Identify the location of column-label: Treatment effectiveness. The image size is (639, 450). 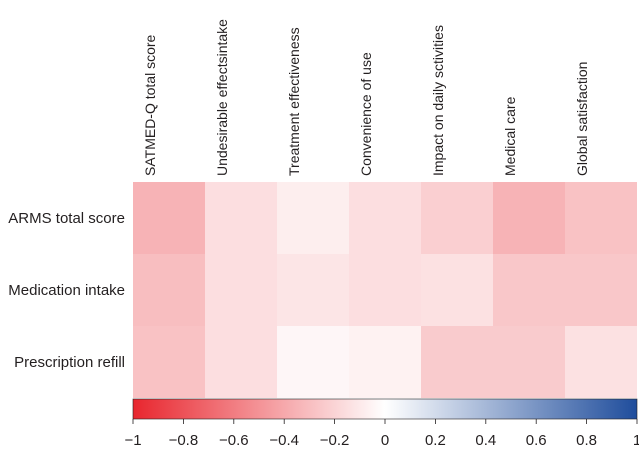
(294, 101).